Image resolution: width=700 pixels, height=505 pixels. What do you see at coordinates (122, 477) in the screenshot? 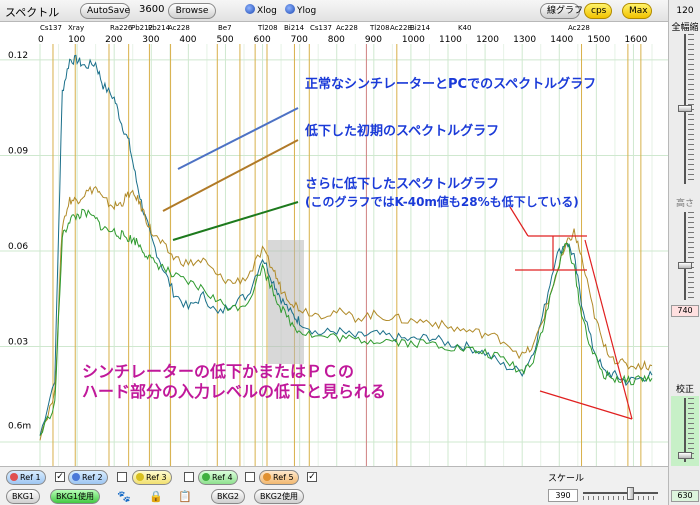
I see `ref2-checkbox` at bounding box center [122, 477].